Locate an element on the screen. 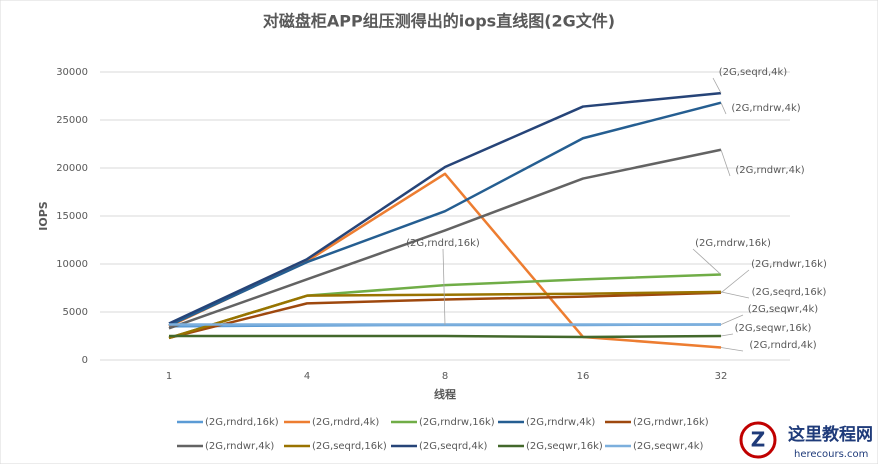 This screenshot has height=464, width=878. y-tick-label: 5000 is located at coordinates (75, 312).